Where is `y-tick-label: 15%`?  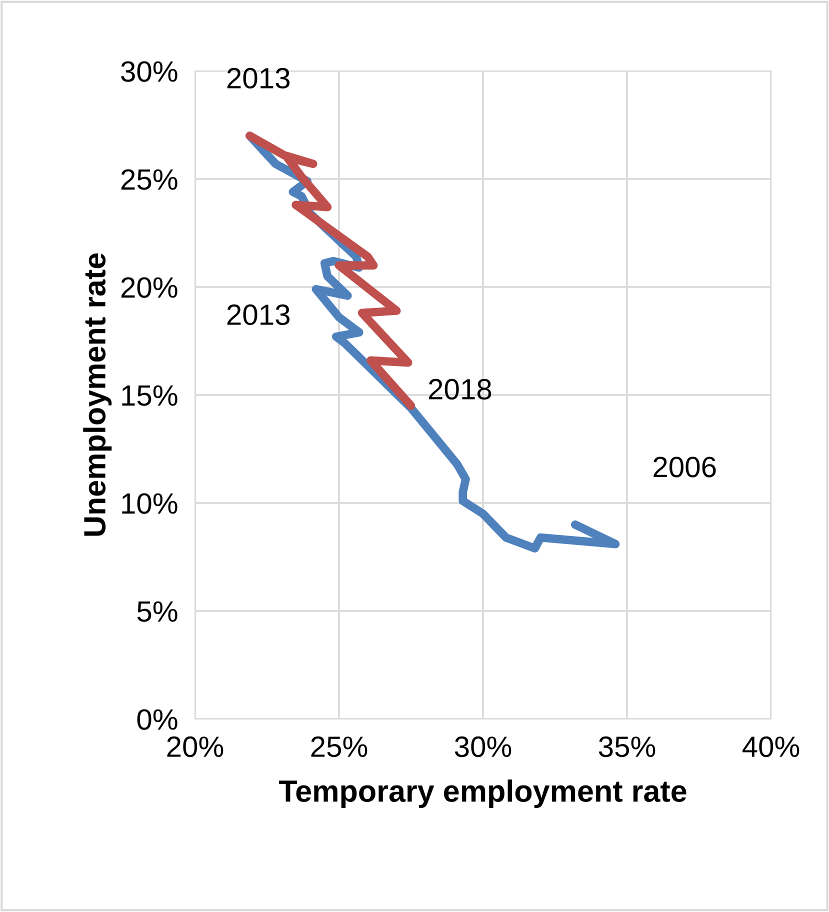 y-tick-label: 15% is located at coordinates (150, 395).